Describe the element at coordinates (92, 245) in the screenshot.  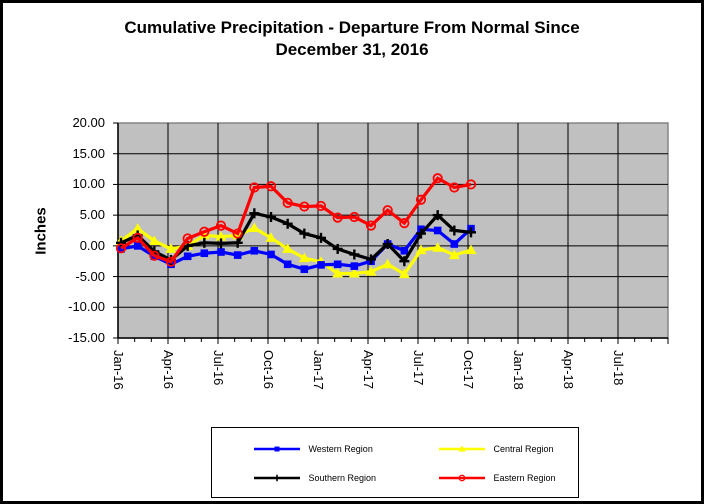
I see `y-tick-label: 0.00` at that location.